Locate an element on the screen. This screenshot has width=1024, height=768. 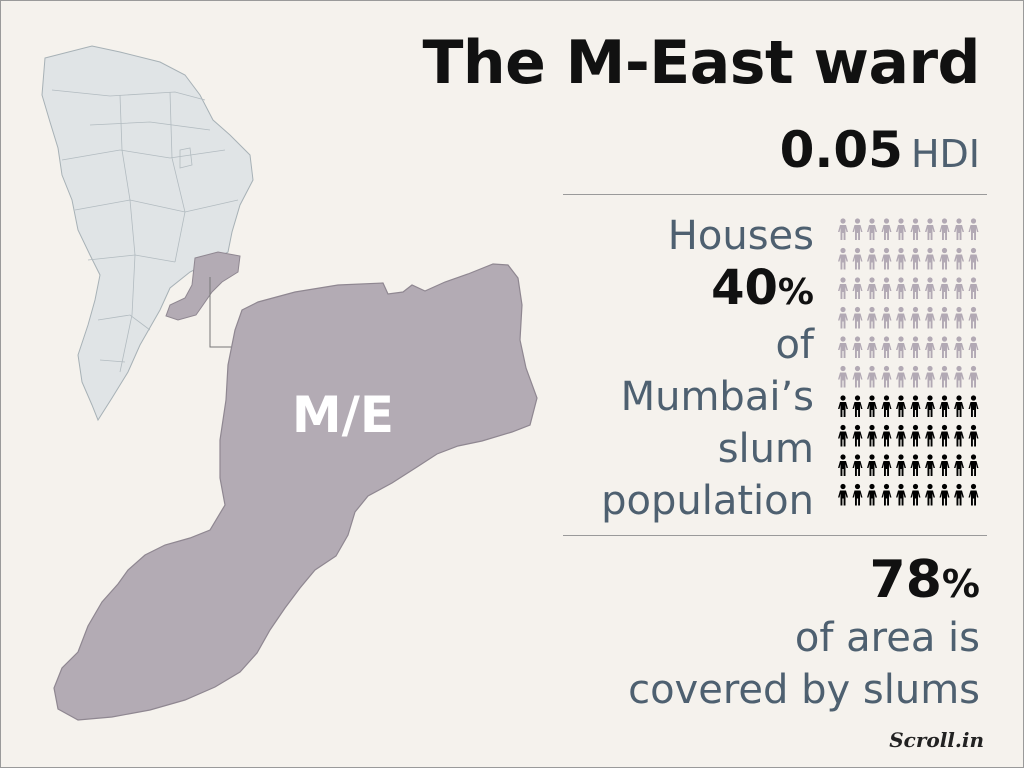
area-percent-sign: % is located at coordinates (960, 584).